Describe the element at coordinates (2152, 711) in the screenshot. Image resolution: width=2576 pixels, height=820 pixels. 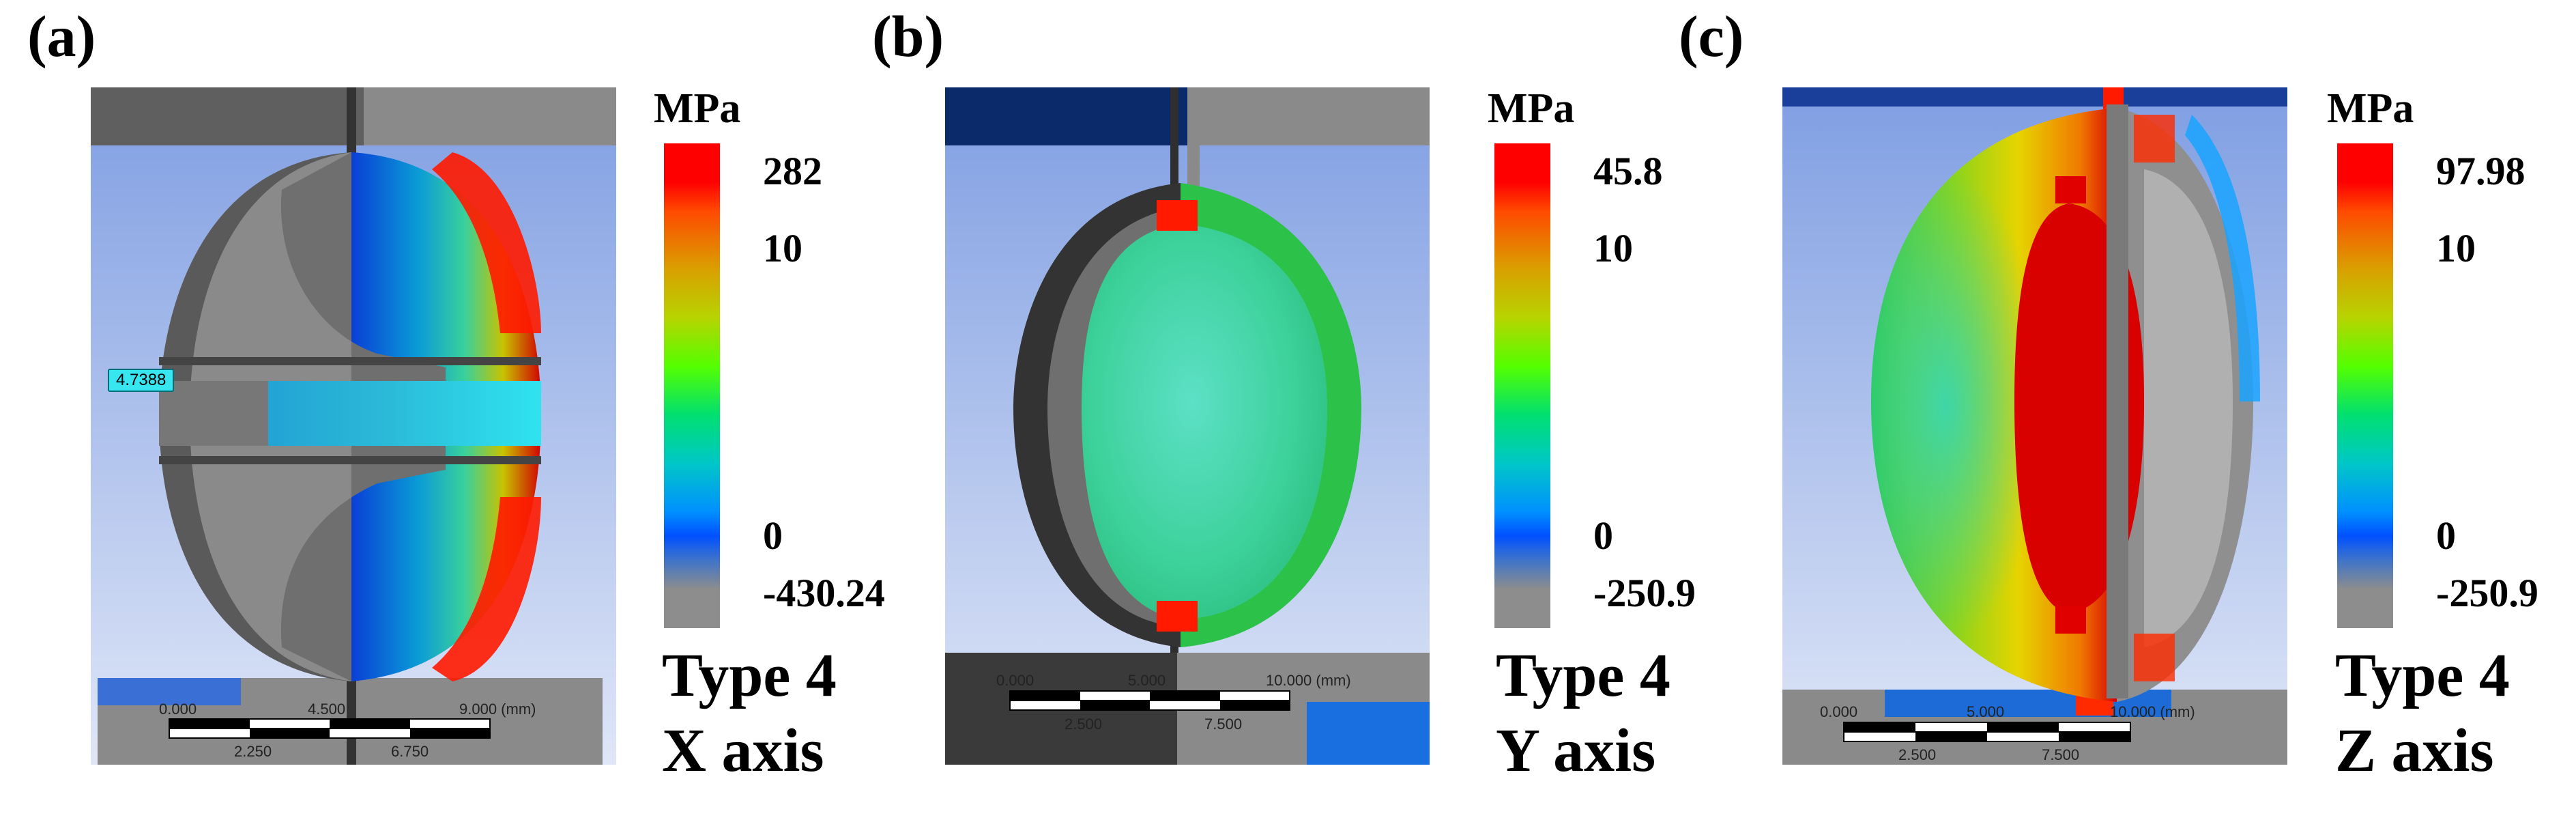
I see `scale-c-tick-2: 10.000 (mm)` at that location.